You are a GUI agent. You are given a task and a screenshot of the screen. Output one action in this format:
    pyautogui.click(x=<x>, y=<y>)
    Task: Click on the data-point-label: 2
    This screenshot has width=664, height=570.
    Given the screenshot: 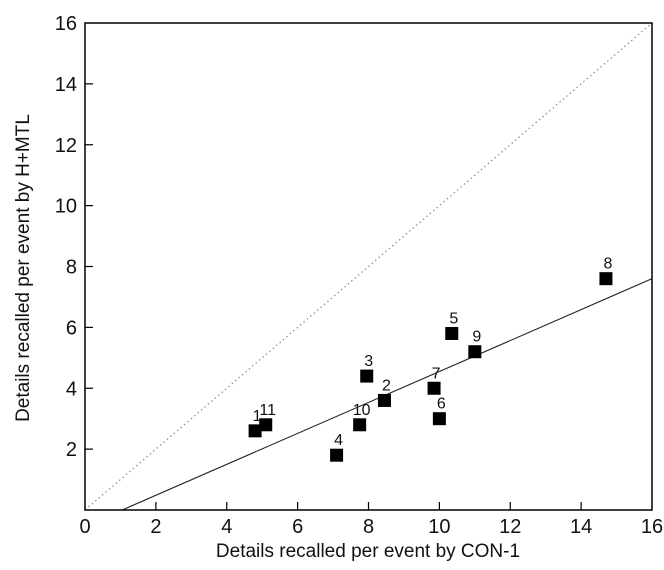 What is the action you would take?
    pyautogui.click(x=386, y=385)
    